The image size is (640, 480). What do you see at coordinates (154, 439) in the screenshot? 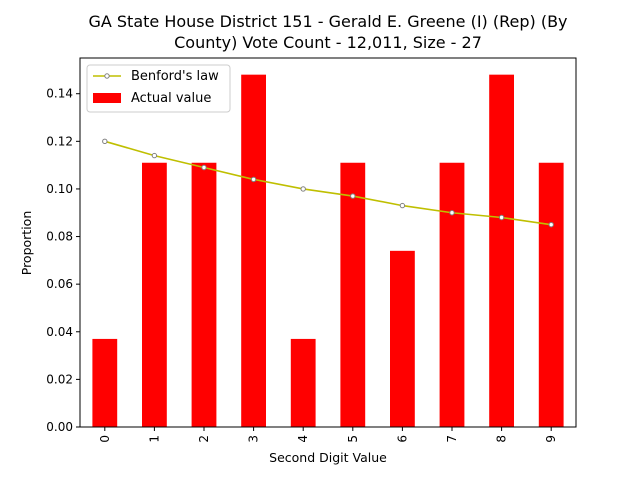
I see `x-tick-label: 1` at bounding box center [154, 439].